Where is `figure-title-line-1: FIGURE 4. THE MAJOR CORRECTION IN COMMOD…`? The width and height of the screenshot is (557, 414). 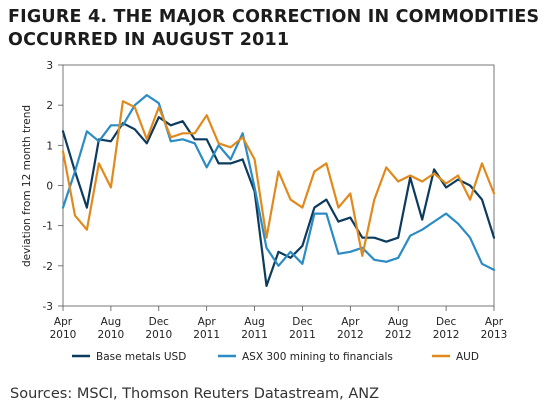 figure-title-line-1: FIGURE 4. THE MAJOR CORRECTION IN COMMOD… is located at coordinates (274, 17).